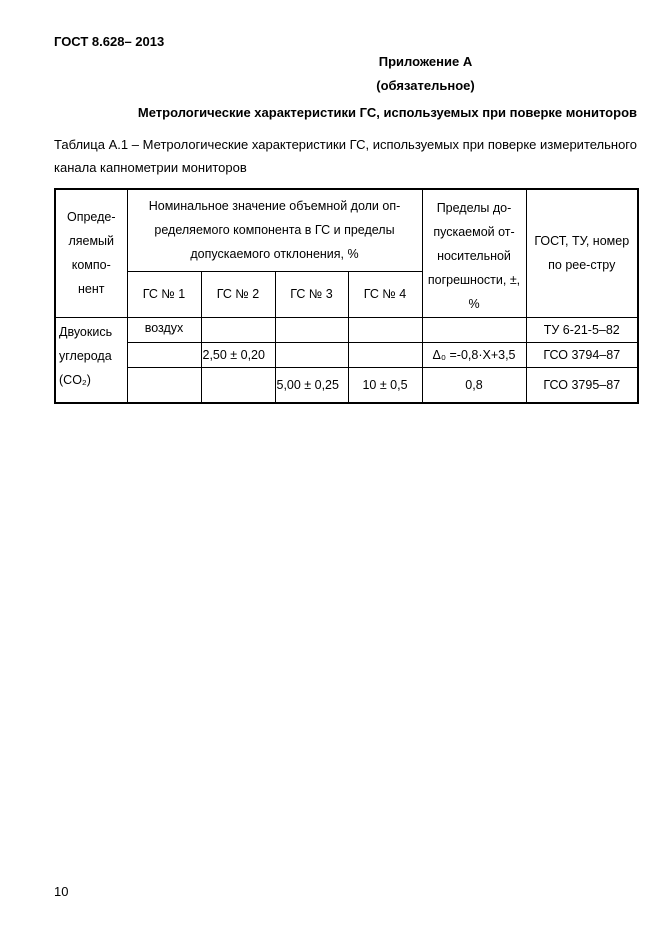  What do you see at coordinates (238, 294) in the screenshot?
I see `header-gs2: ГС № 2` at bounding box center [238, 294].